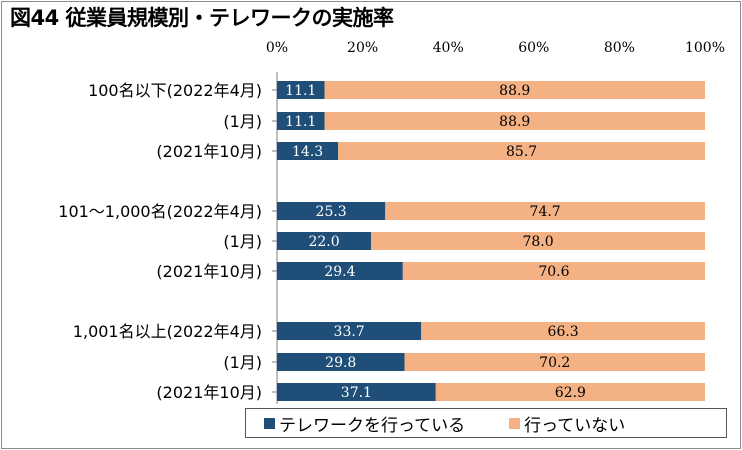 Image resolution: width=742 pixels, height=450 pixels. I want to click on data-label: 29.8, so click(340, 363).